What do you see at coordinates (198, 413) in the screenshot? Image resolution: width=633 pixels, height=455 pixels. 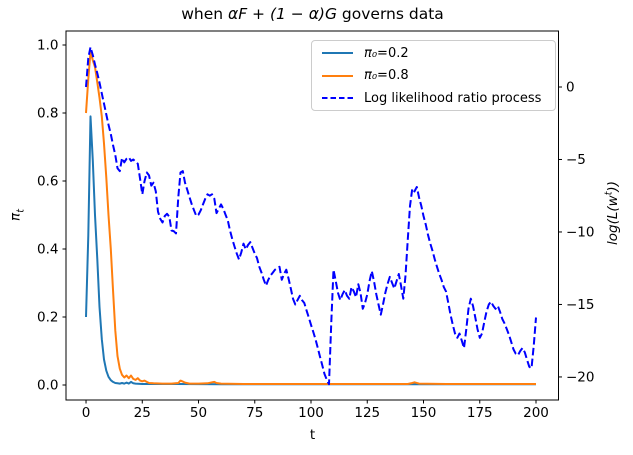 I see `x-tick-label: 50` at bounding box center [198, 413].